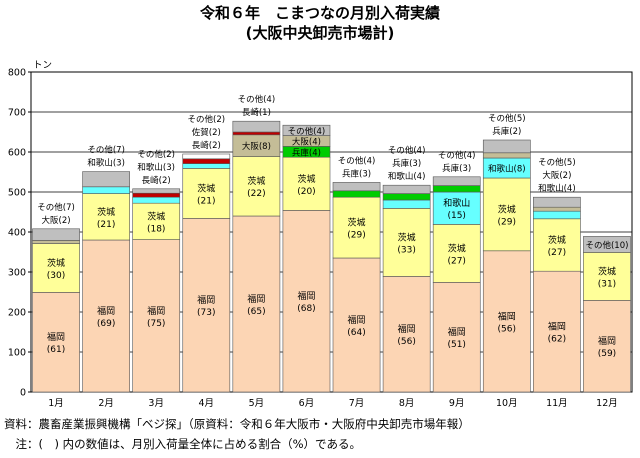 The width and height of the screenshot is (640, 458). Describe the element at coordinates (456, 345) in the screenshot. I see `segment-label-pct: (51)` at that location.